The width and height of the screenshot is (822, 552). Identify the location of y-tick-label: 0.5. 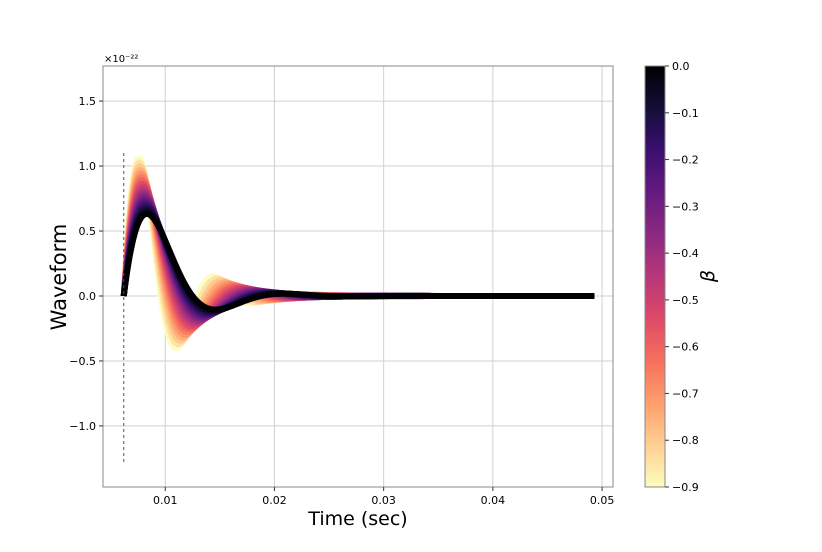
(88, 231).